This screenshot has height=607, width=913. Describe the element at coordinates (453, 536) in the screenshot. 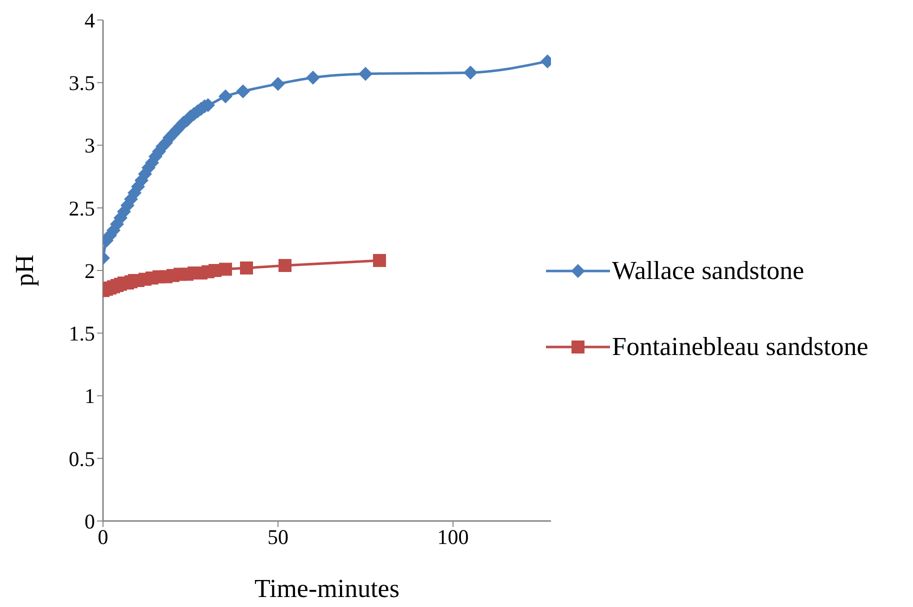

I see `x-tick-label: 100` at that location.